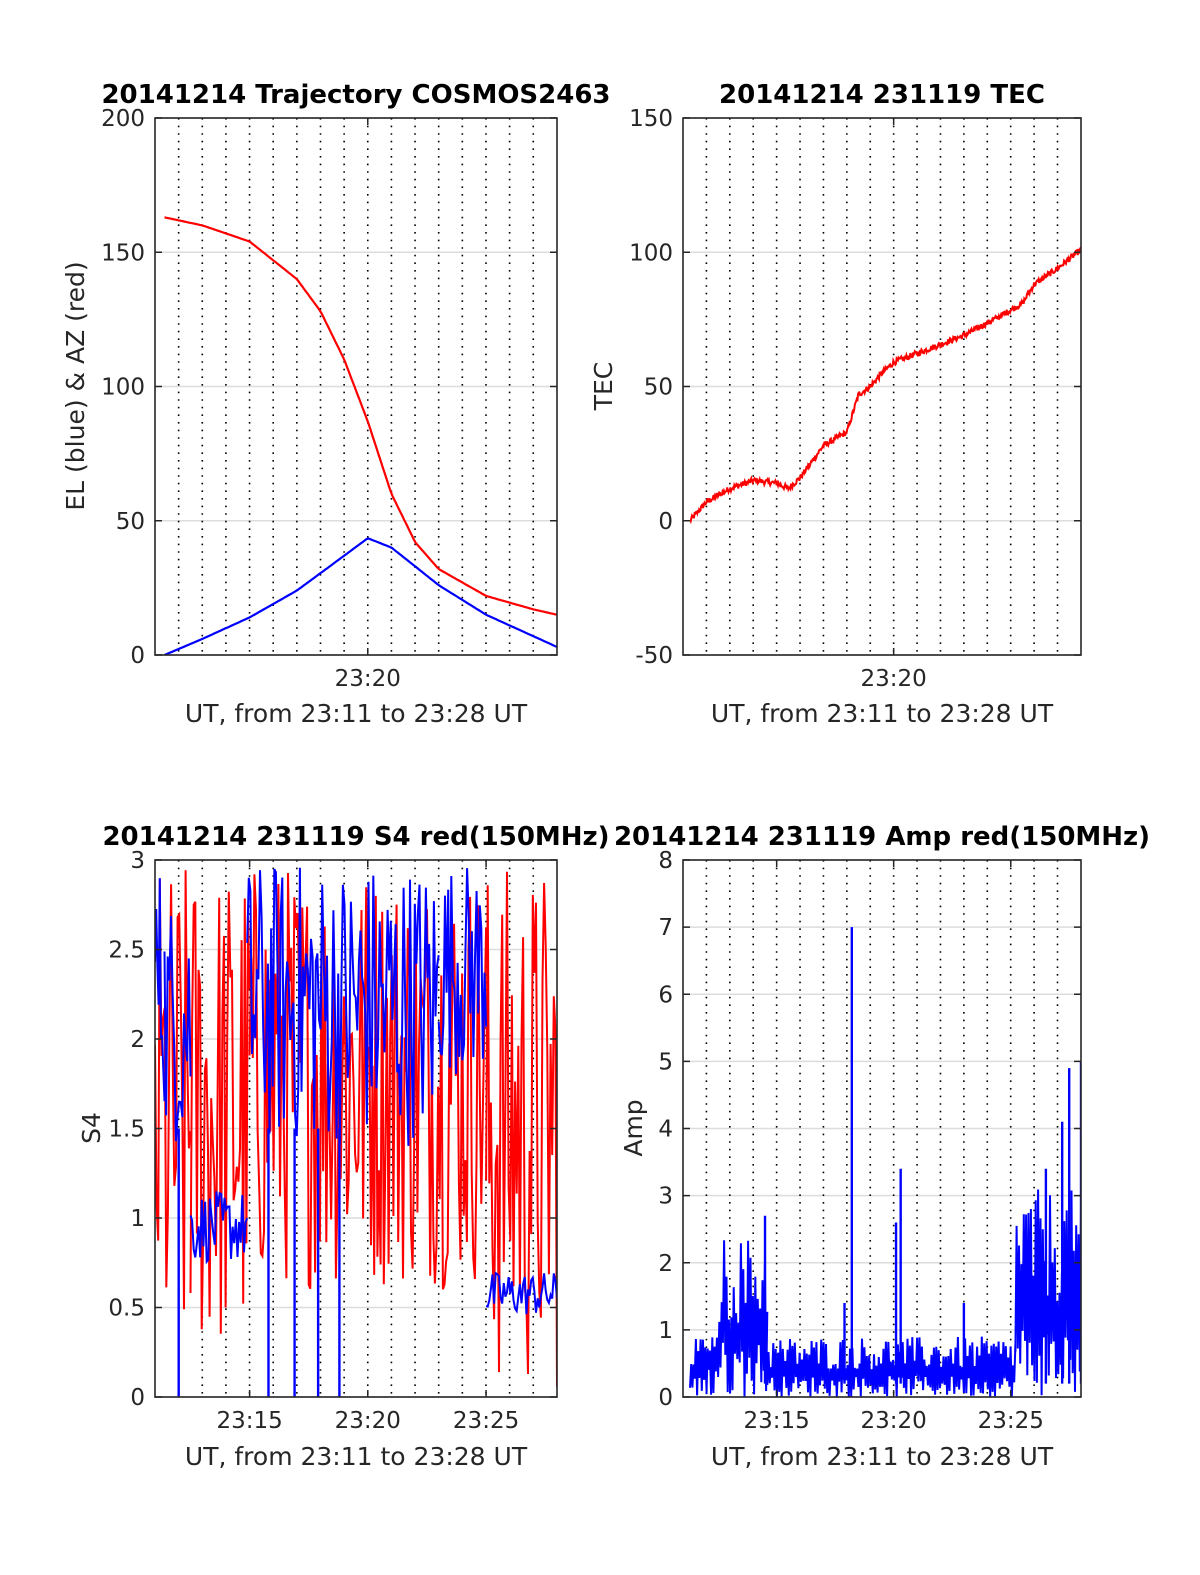  I want to click on elevation-line, so click(360, 596).